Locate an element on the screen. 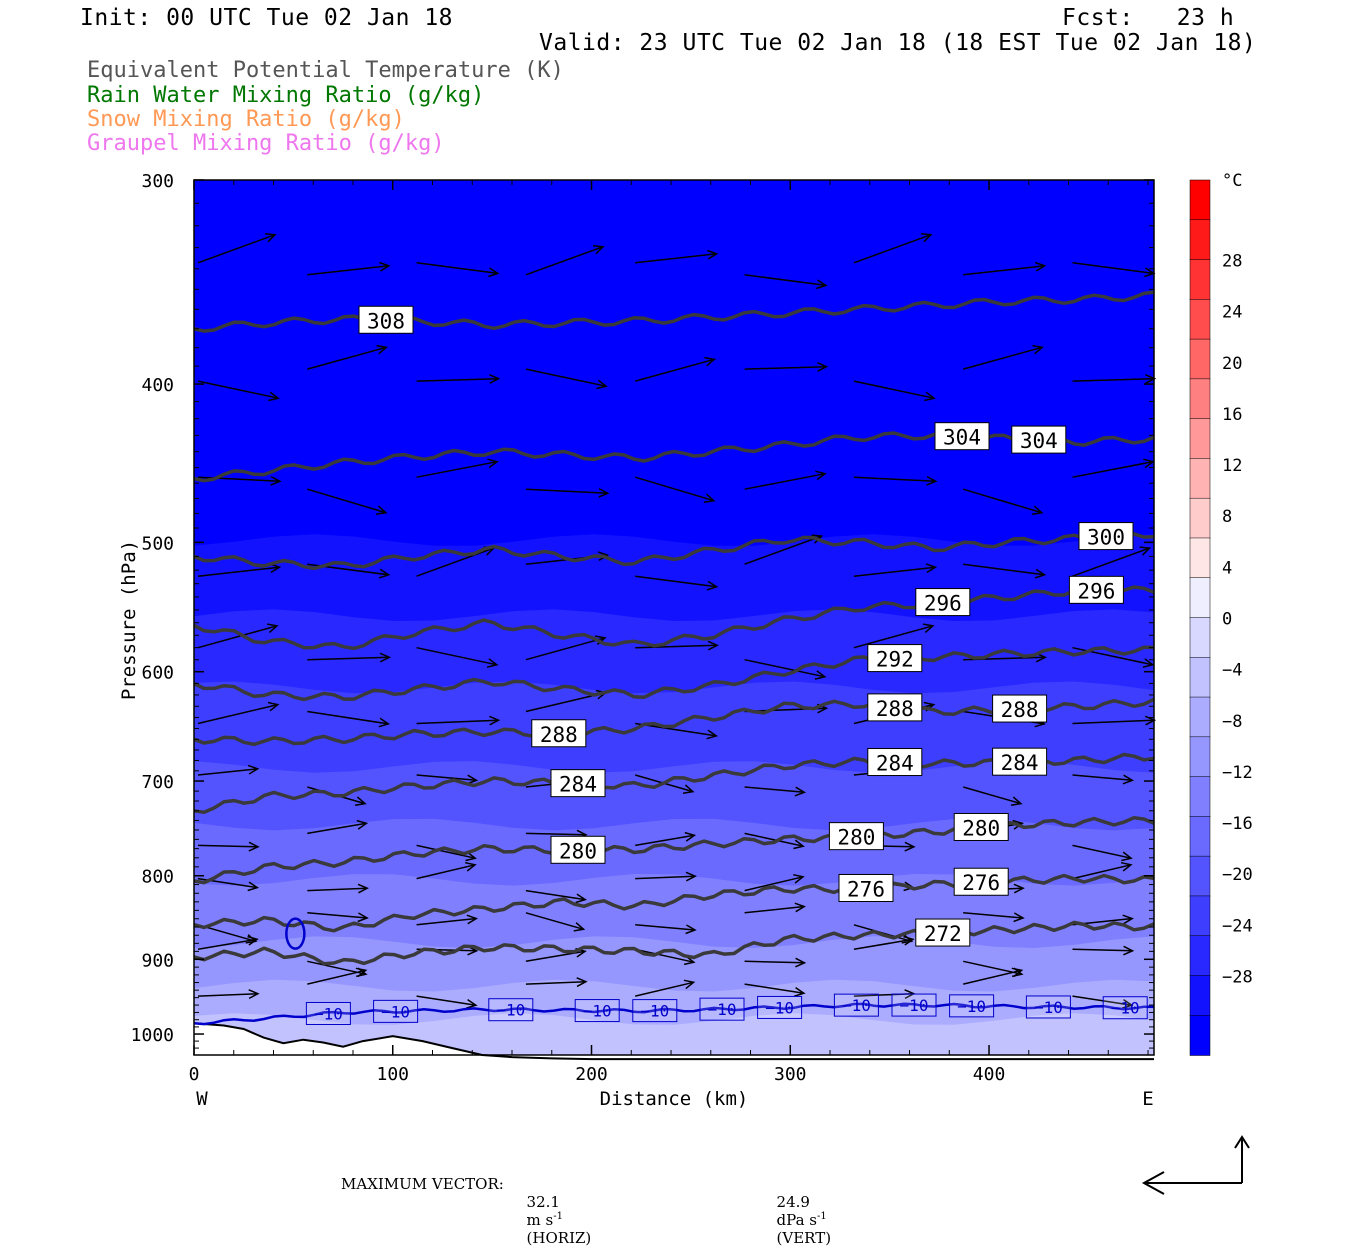 The width and height of the screenshot is (1350, 1247). colorbar-label: 24 is located at coordinates (1232, 313).